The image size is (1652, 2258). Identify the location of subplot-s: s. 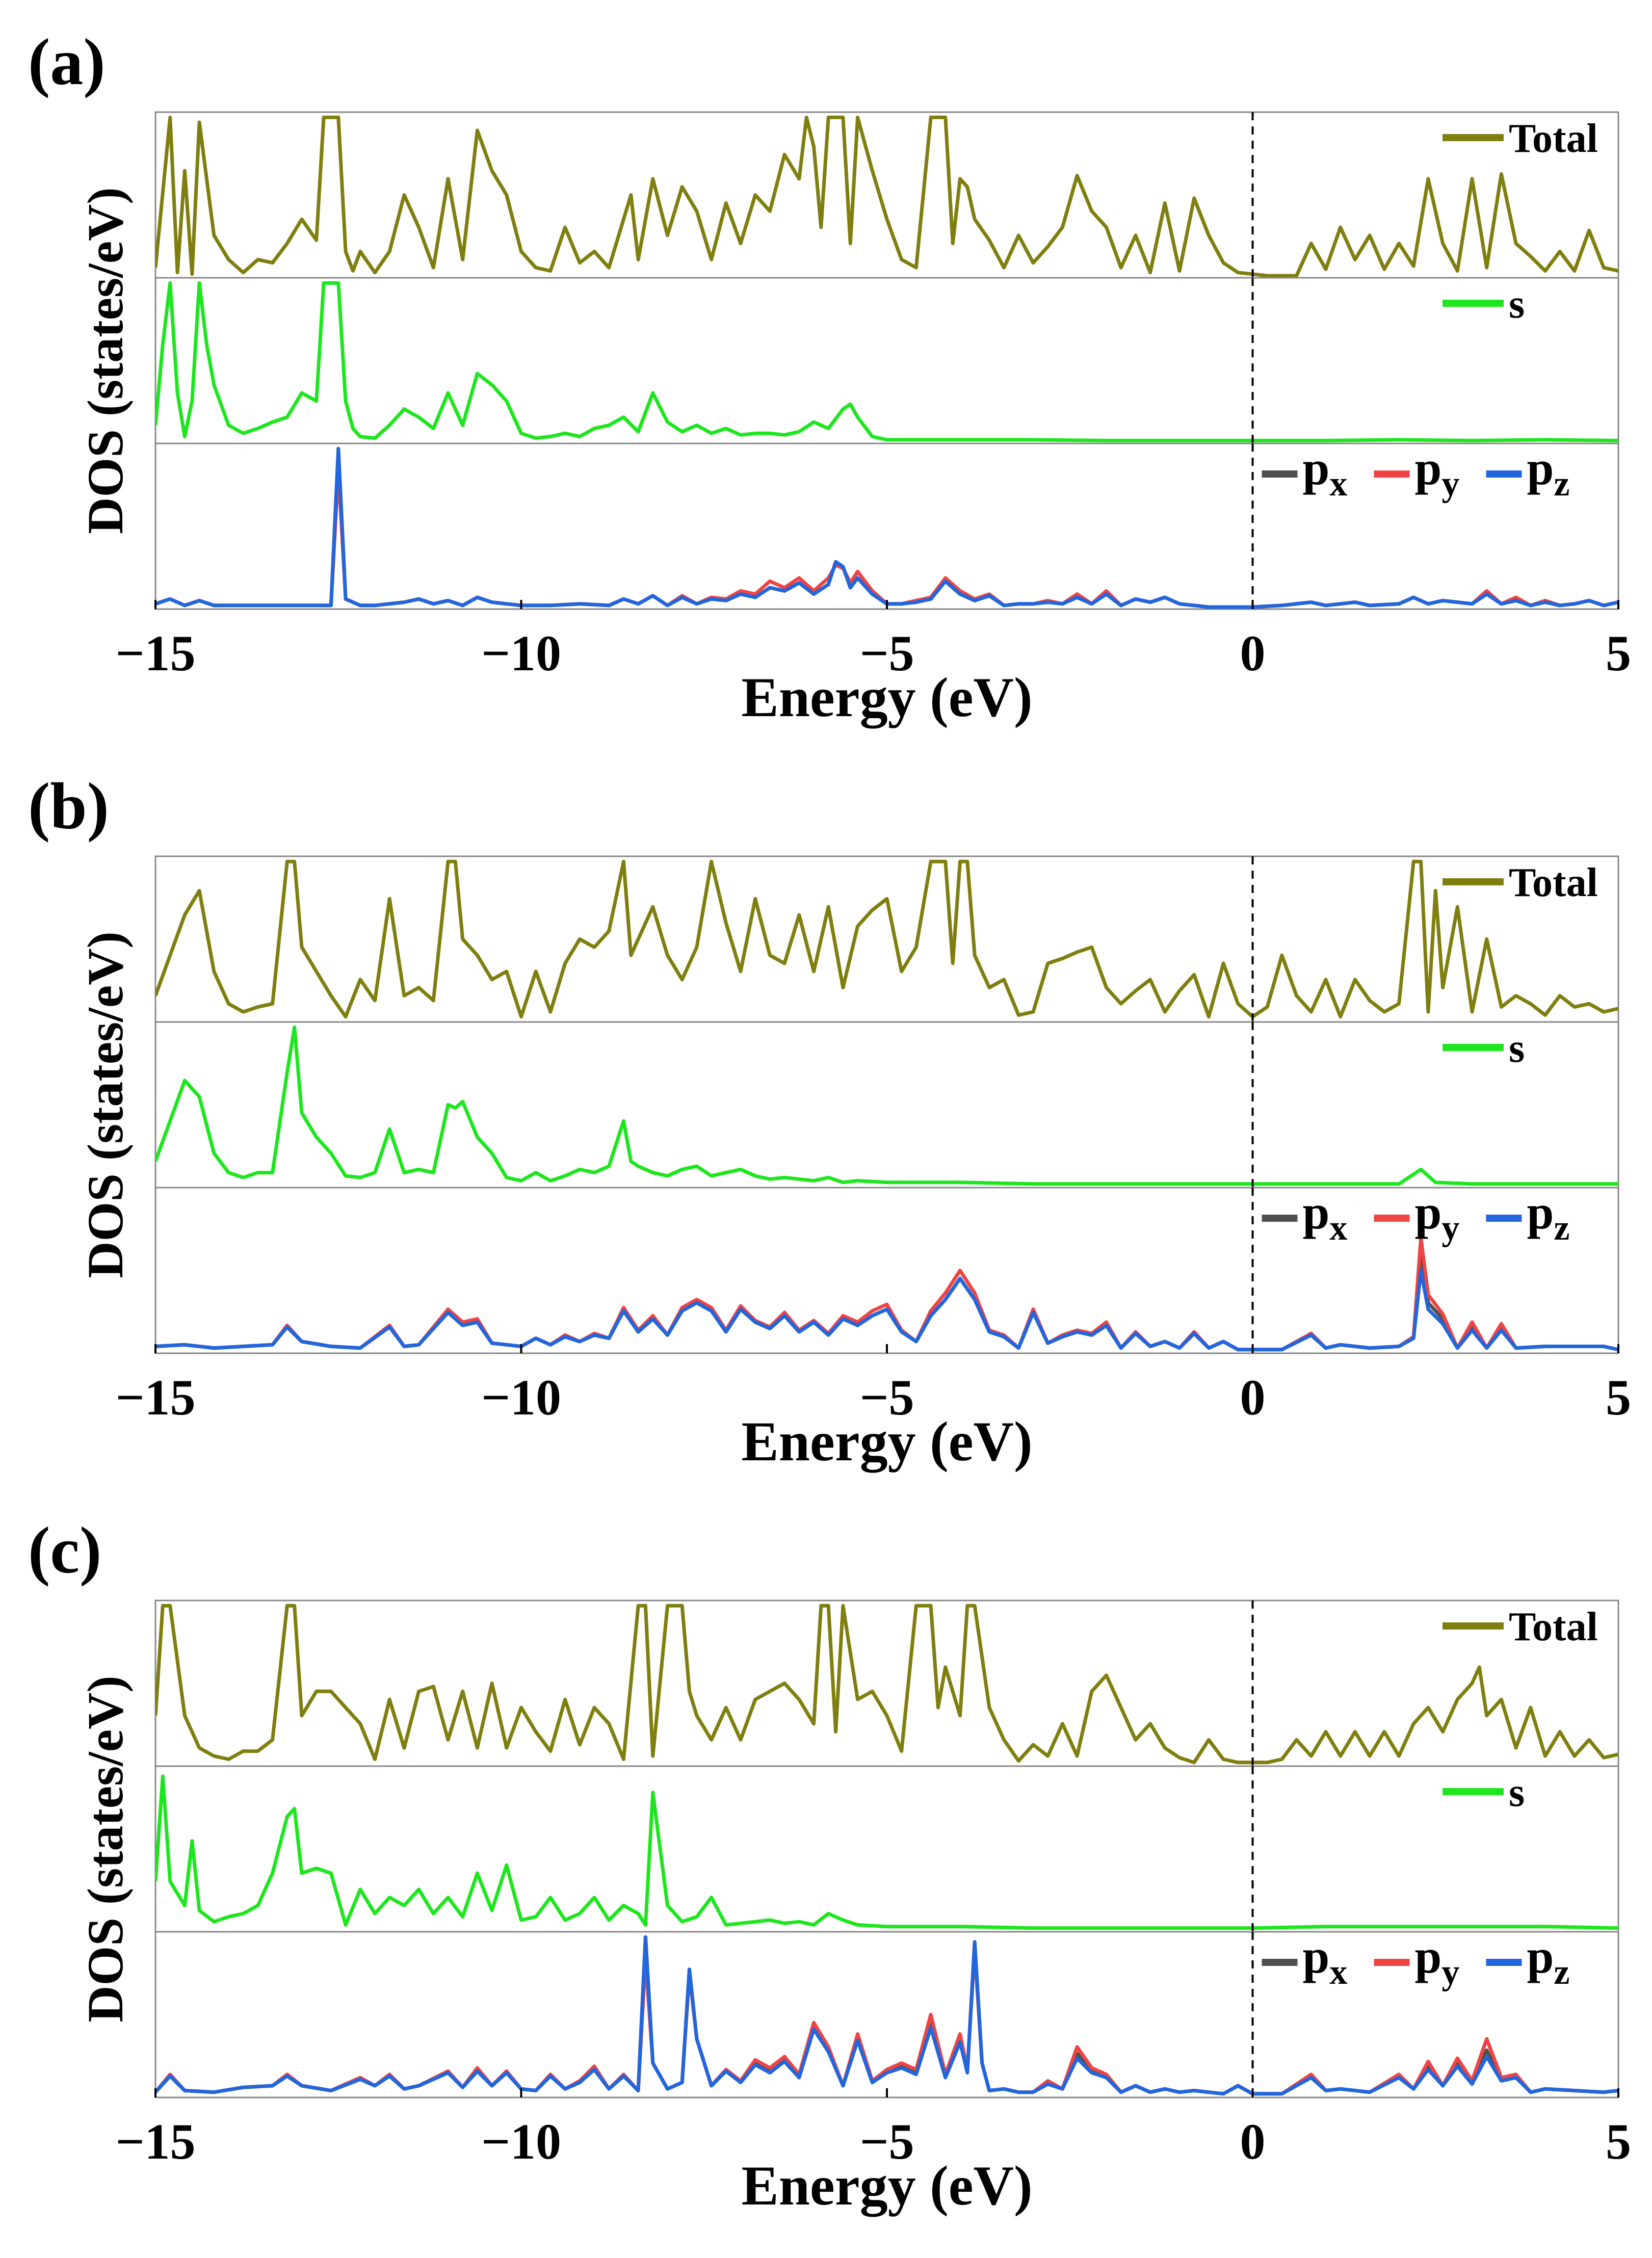
(886, 1849).